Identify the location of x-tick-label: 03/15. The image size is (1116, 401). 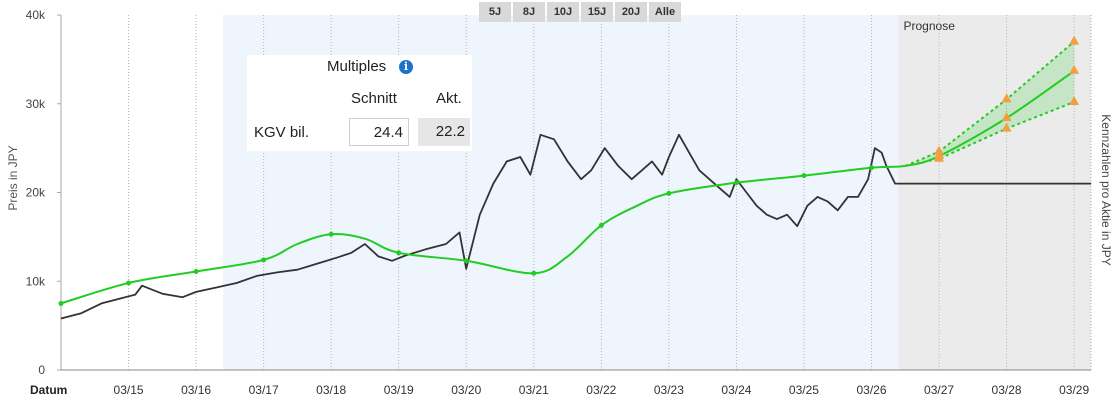
(129, 390).